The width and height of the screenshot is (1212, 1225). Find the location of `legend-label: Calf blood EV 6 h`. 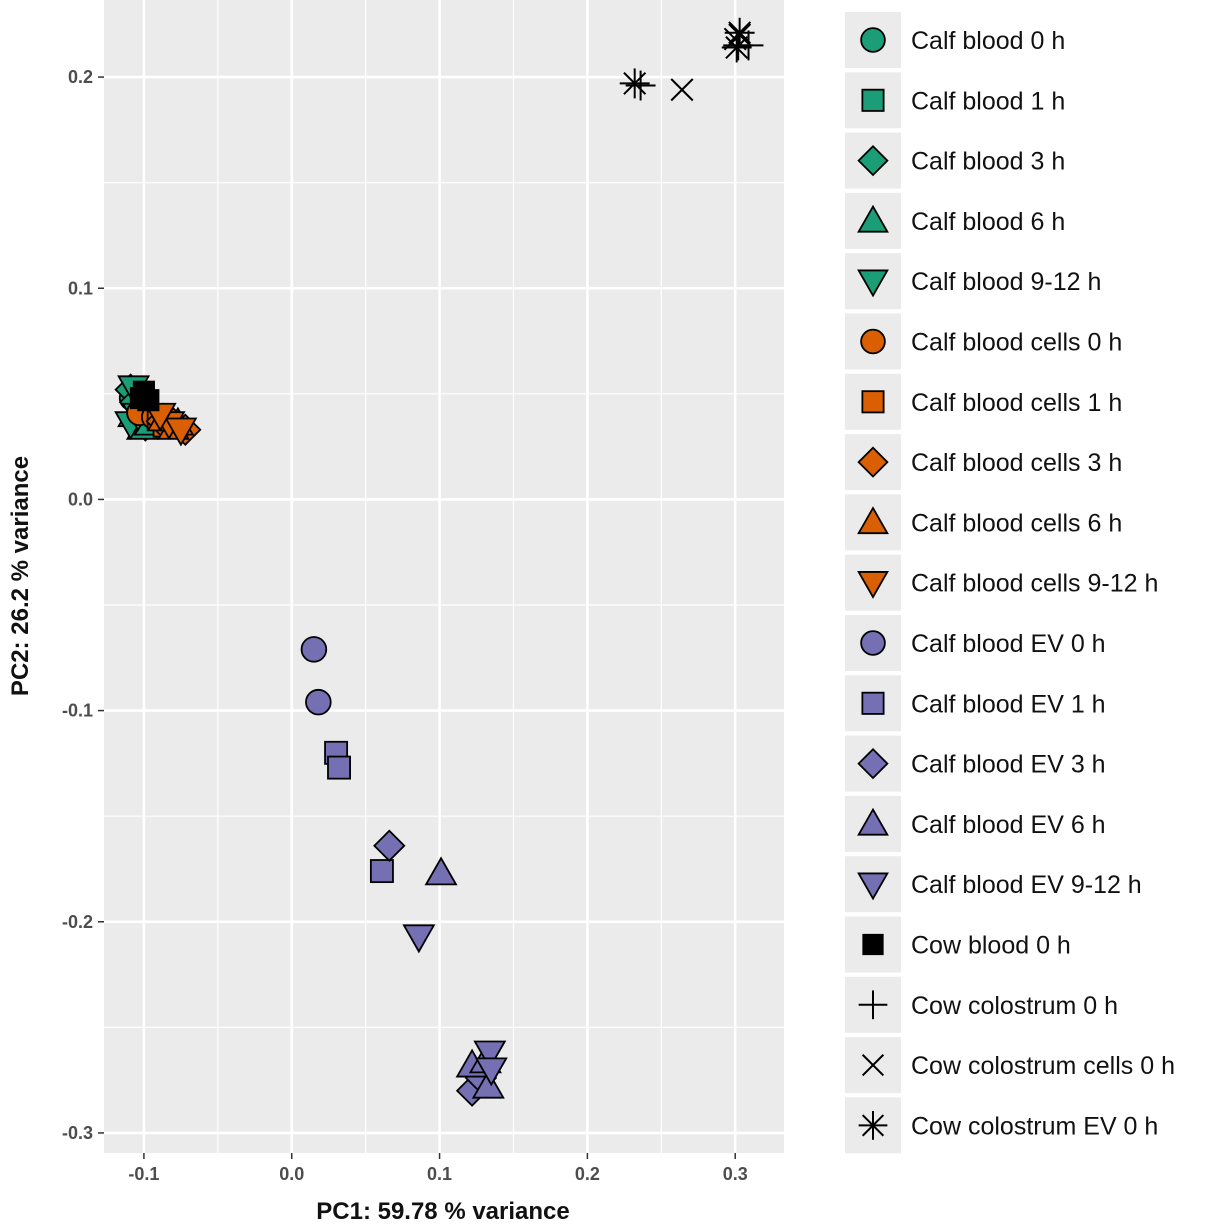

legend-label: Calf blood EV 6 h is located at coordinates (1008, 825).